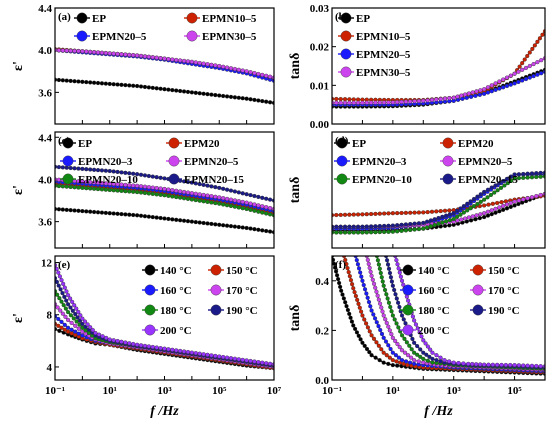  Describe the element at coordinates (320, 48) in the screenshot. I see `y-tick-label: 0.02` at that location.